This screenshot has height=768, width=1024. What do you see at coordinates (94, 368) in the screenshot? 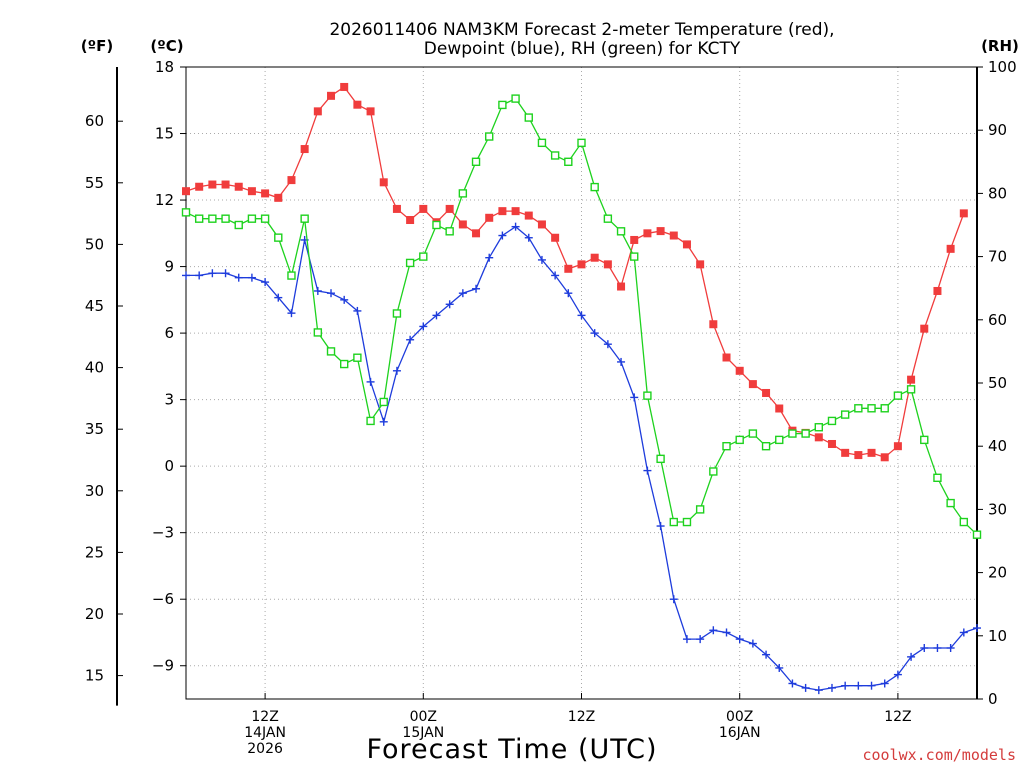
I see `fahrenheit-tick-label: 40` at bounding box center [94, 368].